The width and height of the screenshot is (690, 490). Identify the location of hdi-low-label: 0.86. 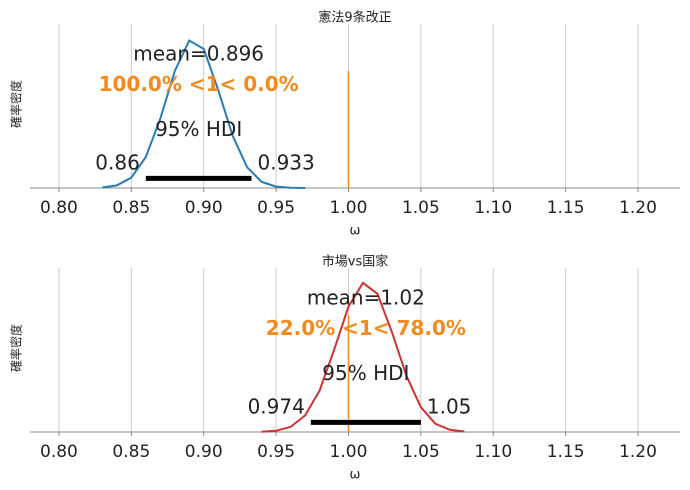
(117, 163).